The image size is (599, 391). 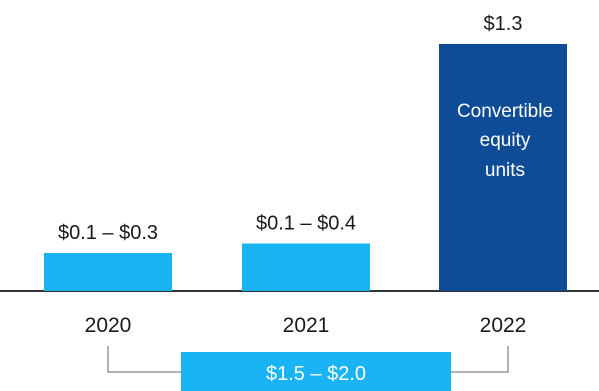 I want to click on total-range-box, so click(x=316, y=371).